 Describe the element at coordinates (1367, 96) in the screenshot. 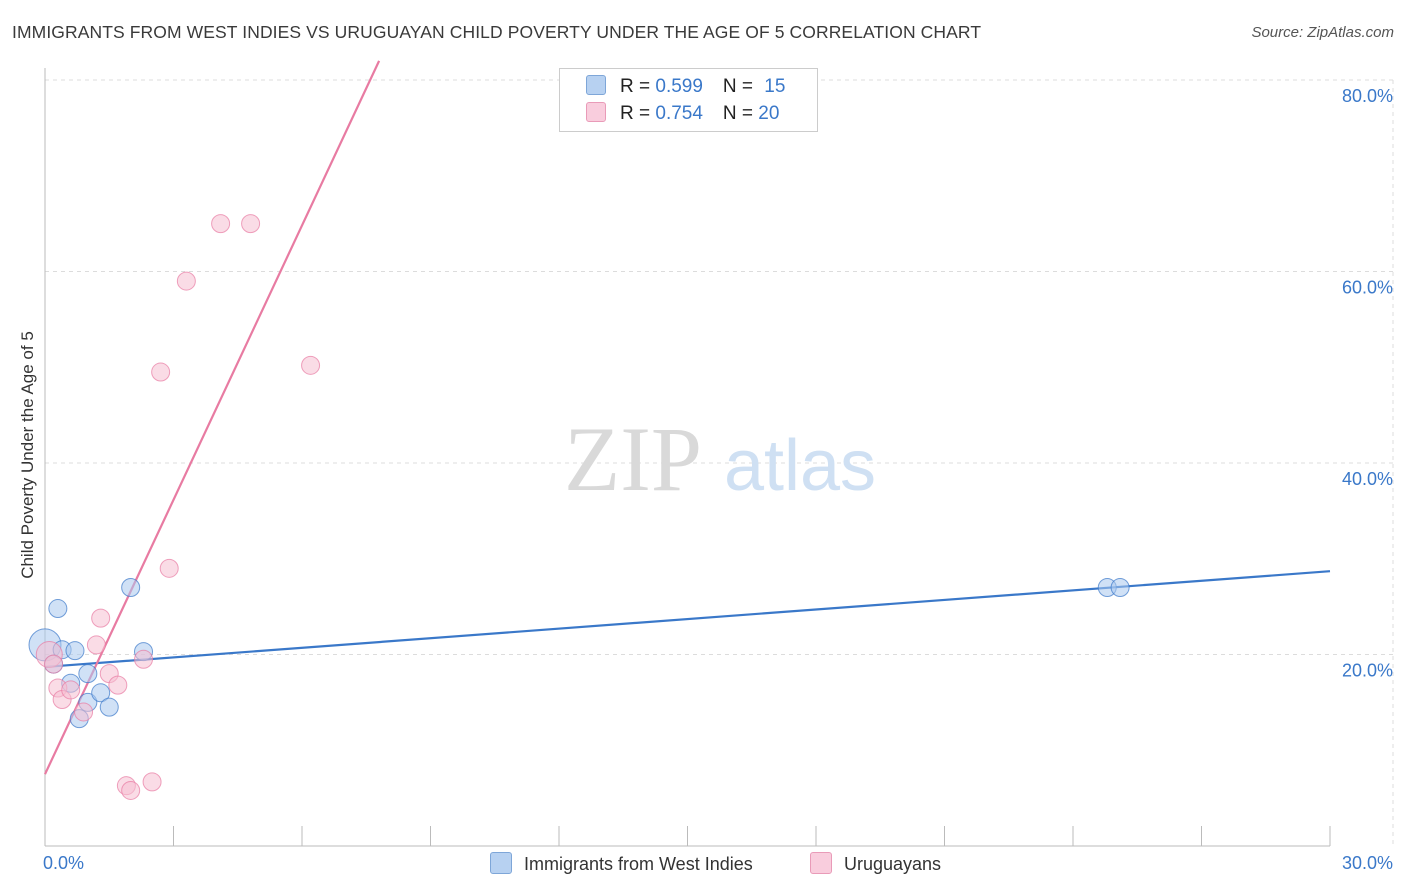

I see `y-tick-label: 80.0%` at that location.